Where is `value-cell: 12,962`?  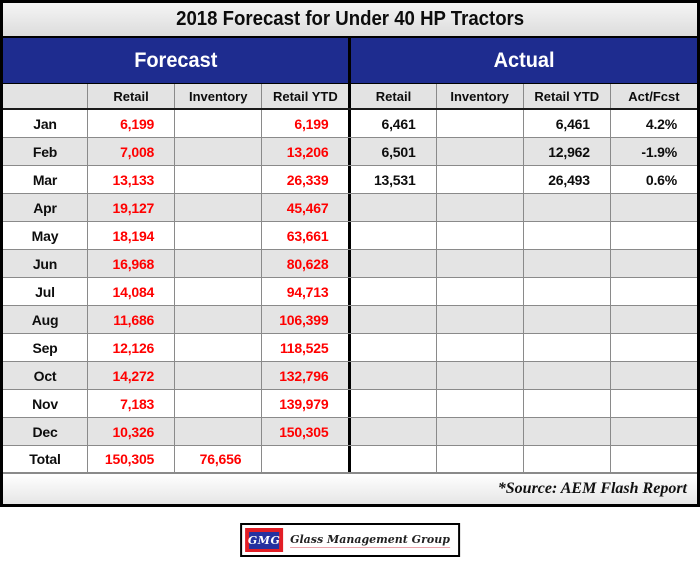 value-cell: 12,962 is located at coordinates (566, 151).